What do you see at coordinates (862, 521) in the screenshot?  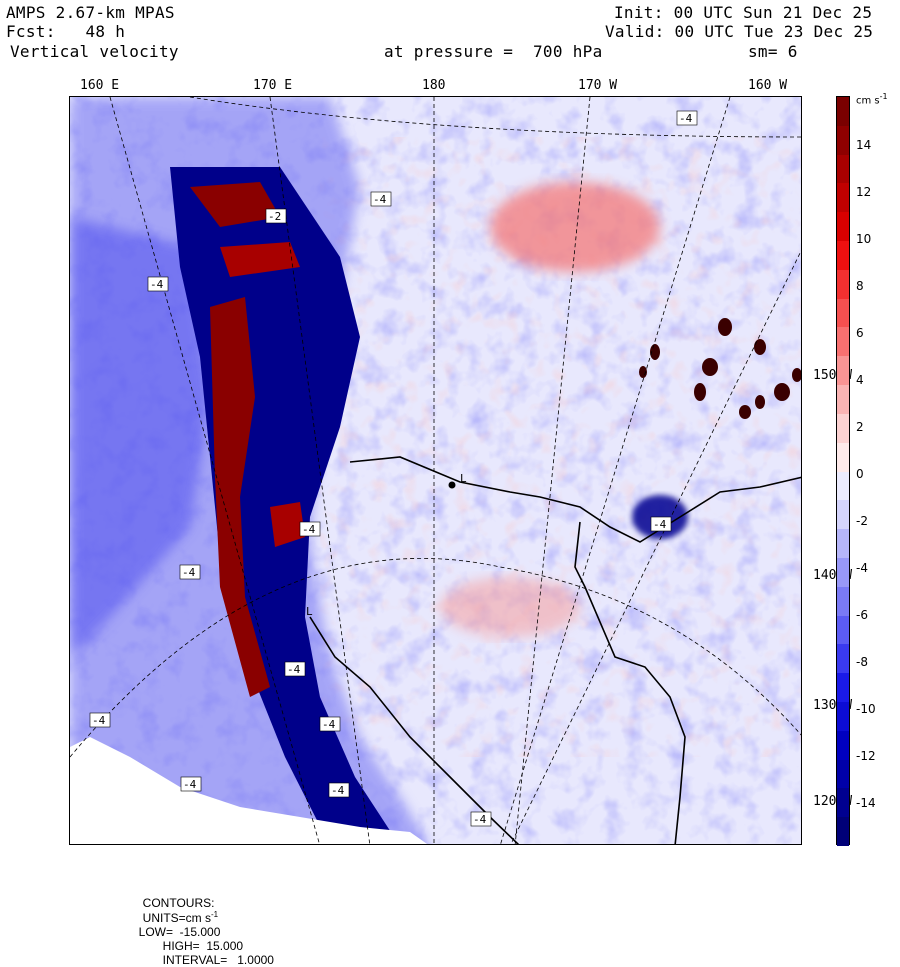 I see `colorbar-tick-label: -2` at bounding box center [862, 521].